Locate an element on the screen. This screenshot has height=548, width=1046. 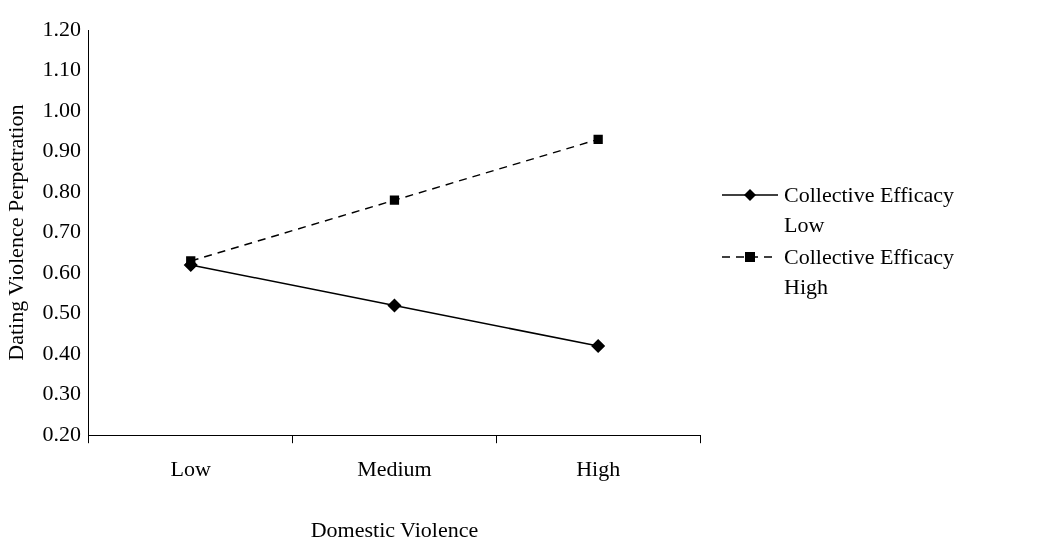
y-tick-label: 1.00 is located at coordinates (61, 109).